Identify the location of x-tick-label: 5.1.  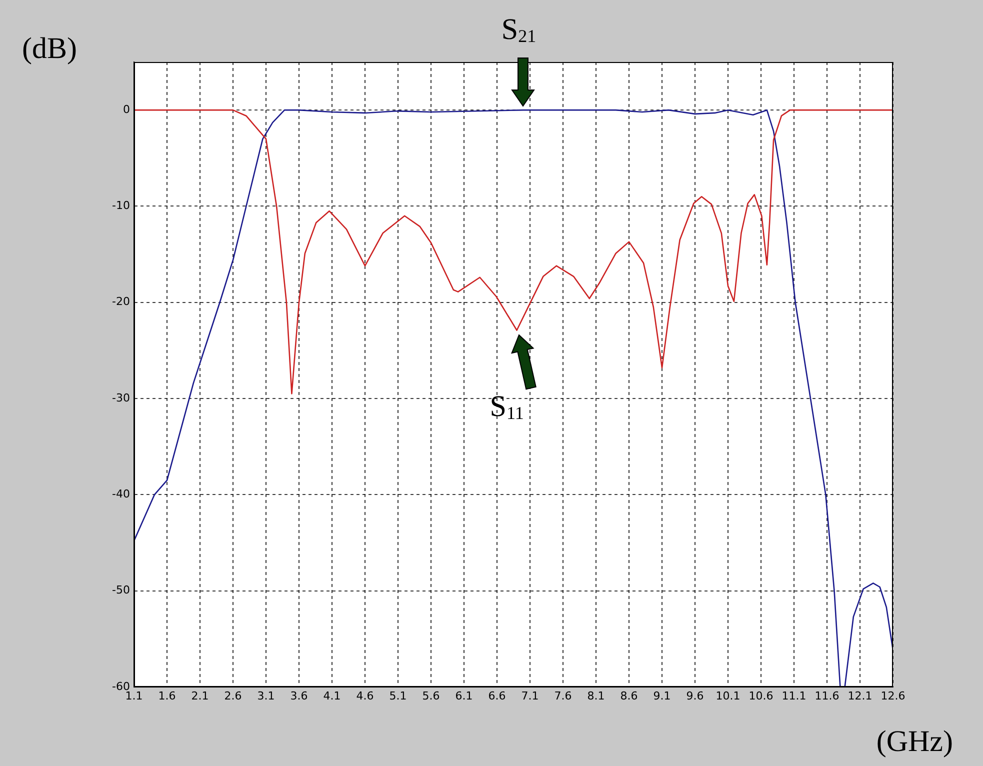
(398, 695).